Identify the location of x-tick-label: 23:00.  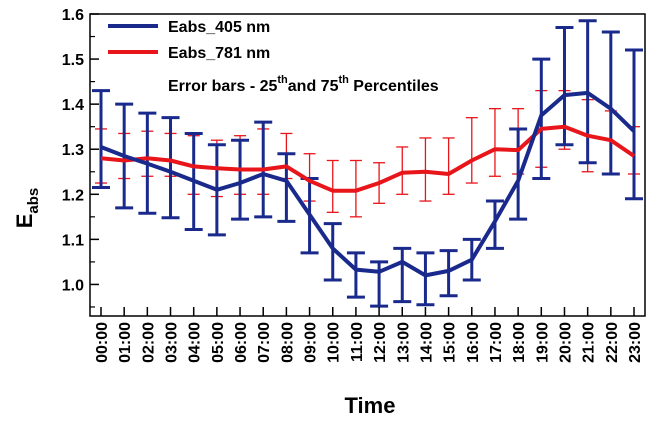
(635, 342).